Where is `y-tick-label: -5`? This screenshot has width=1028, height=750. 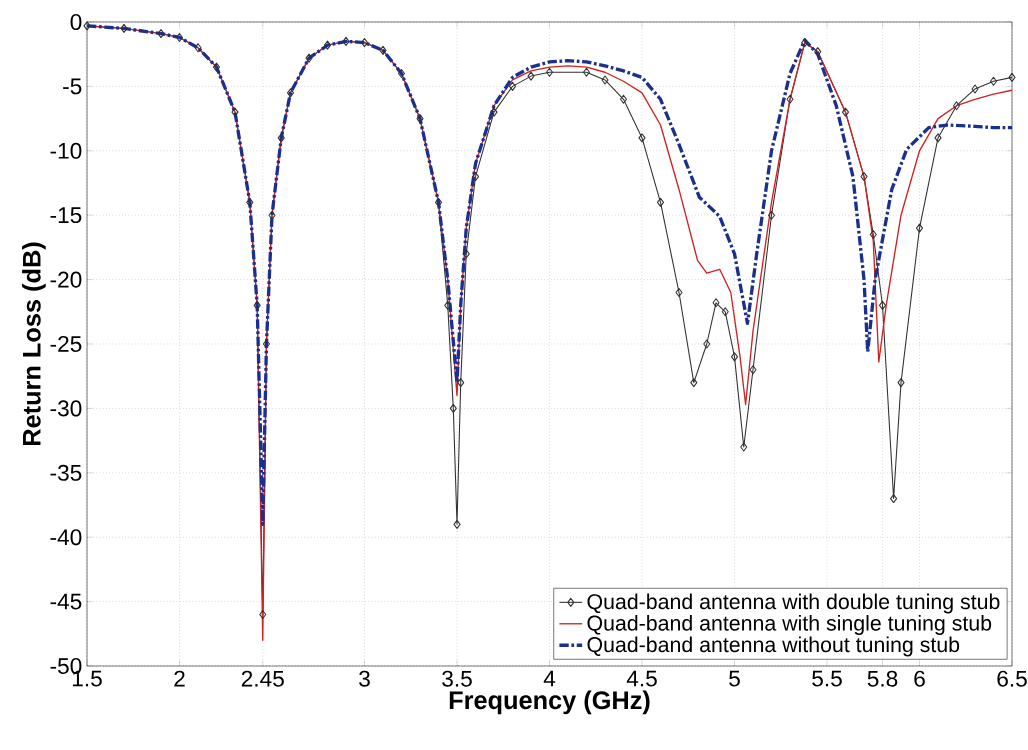 y-tick-label: -5 is located at coordinates (72, 86).